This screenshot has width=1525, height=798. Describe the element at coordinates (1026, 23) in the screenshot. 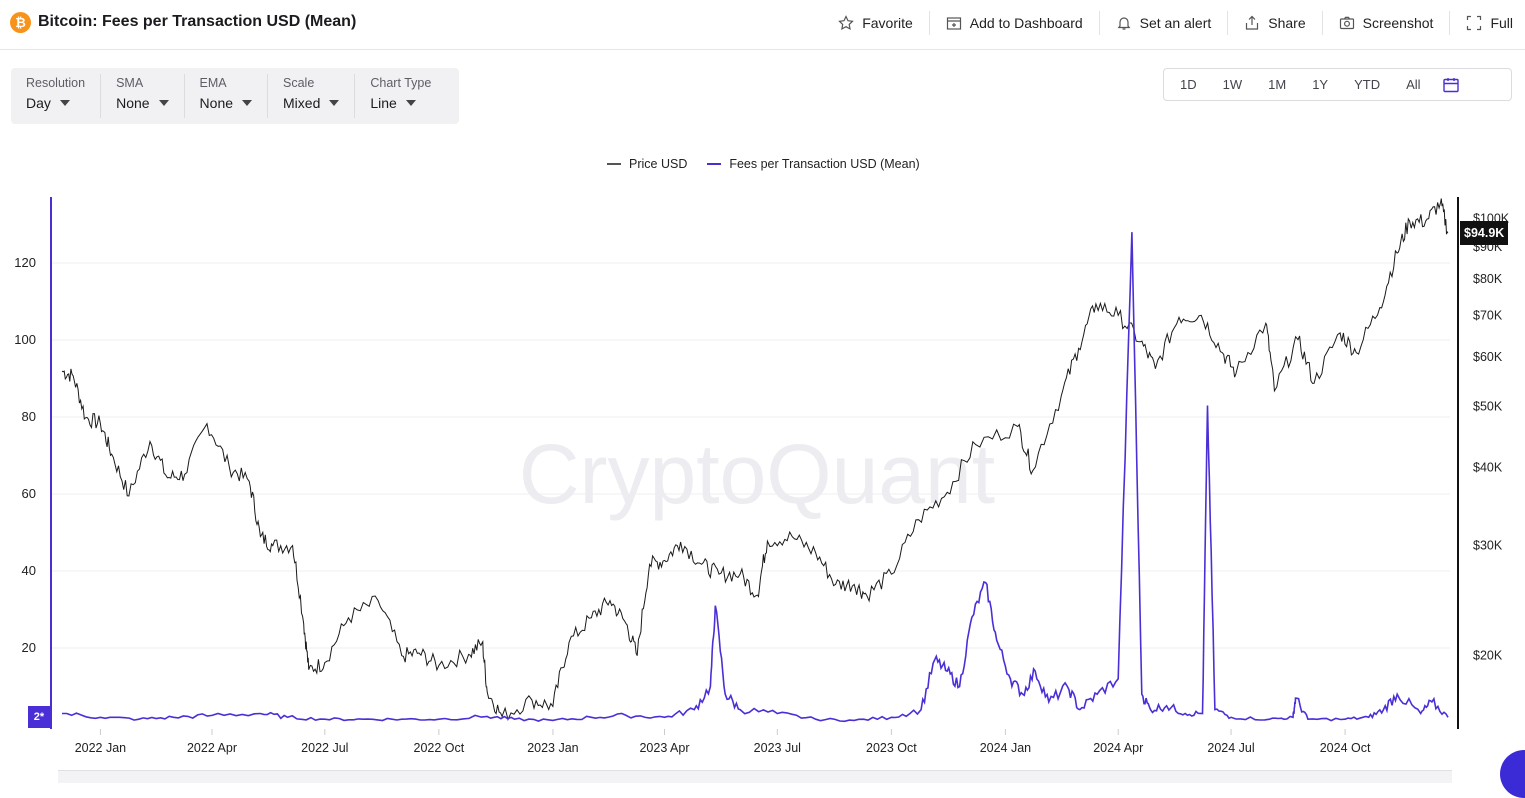

I see `add-to-dashboard-label: Add to Dashboard` at that location.